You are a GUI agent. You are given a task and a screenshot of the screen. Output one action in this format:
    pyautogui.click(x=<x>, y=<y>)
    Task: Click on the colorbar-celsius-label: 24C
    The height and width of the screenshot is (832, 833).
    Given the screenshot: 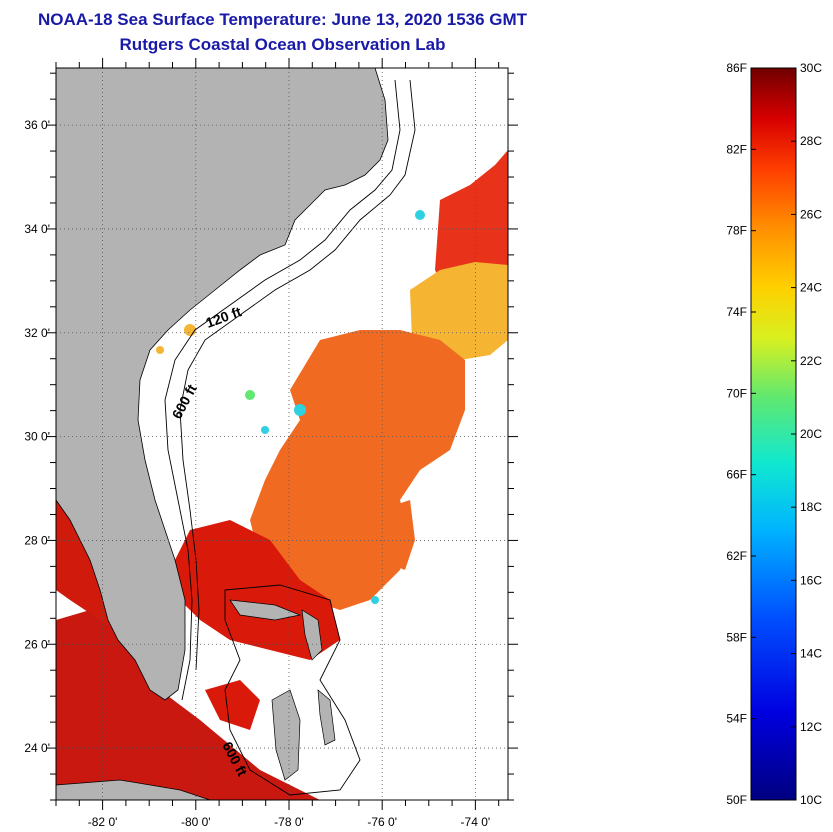 What is the action you would take?
    pyautogui.click(x=811, y=288)
    